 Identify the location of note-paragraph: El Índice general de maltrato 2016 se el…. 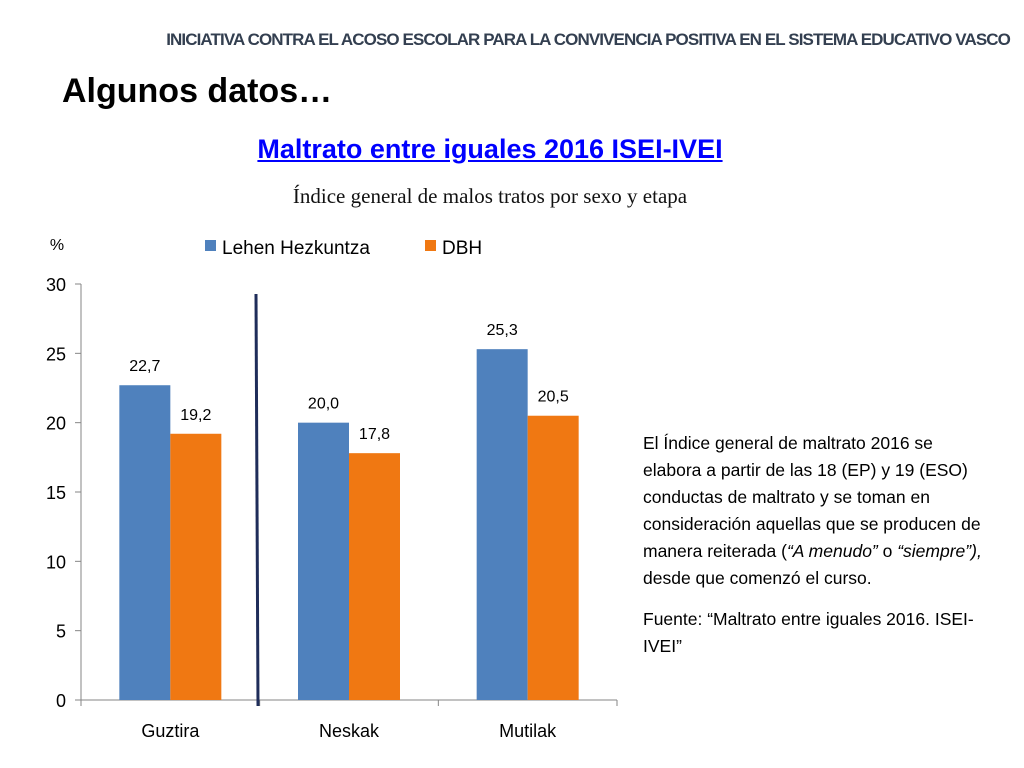
(818, 511).